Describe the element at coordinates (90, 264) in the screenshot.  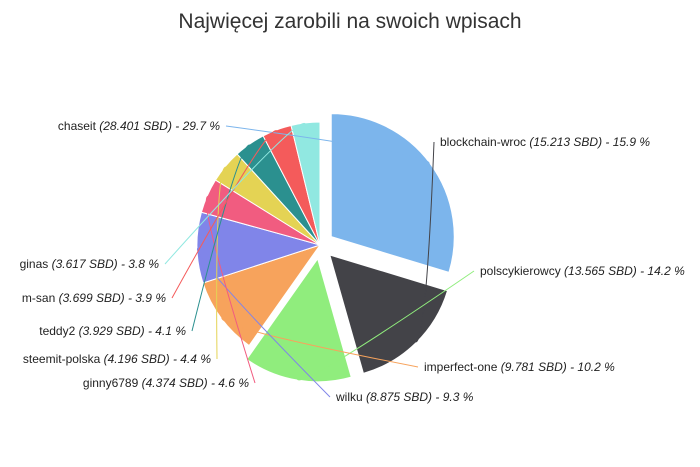
I see `data-label-ginas: ginas (3.617 SBD) - 3.8 %` at that location.